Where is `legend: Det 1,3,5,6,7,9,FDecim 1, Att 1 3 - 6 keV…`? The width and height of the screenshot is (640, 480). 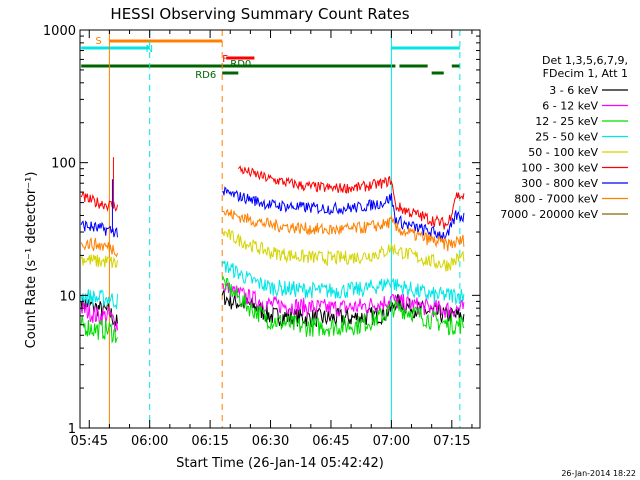
legend: Det 1,3,5,6,7,9,FDecim 1, Att 1 3 - 6 keV… is located at coordinates (564, 137).